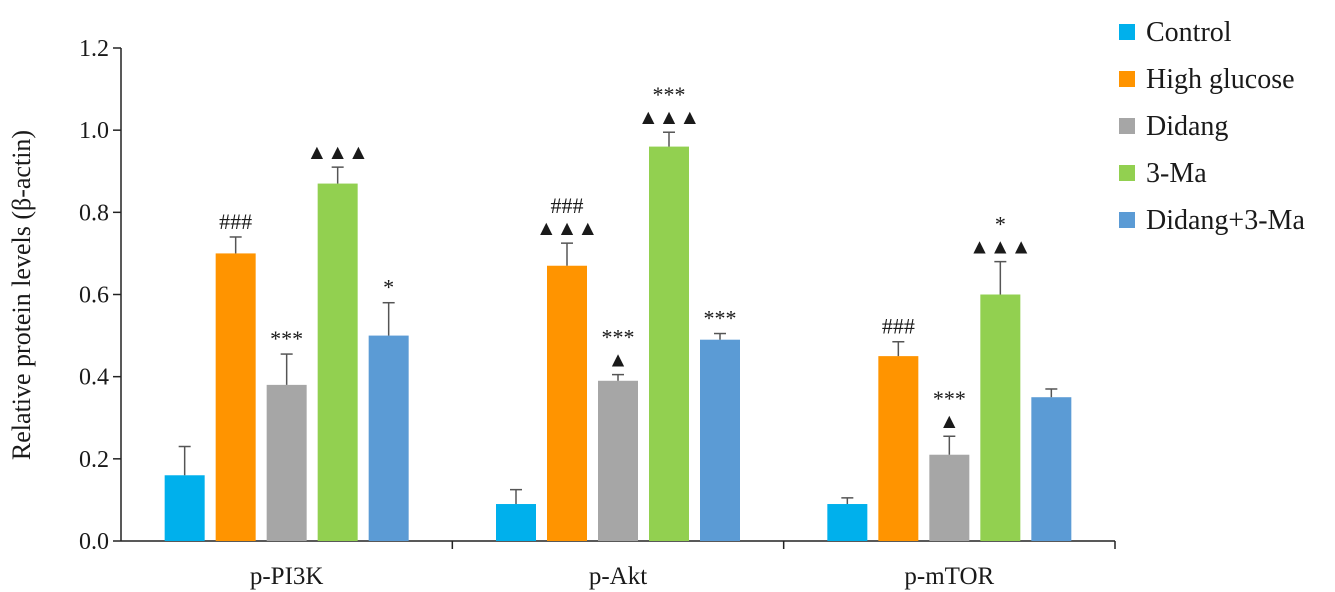  Describe the element at coordinates (94, 296) in the screenshot. I see `y-tick-label: 0.6` at that location.